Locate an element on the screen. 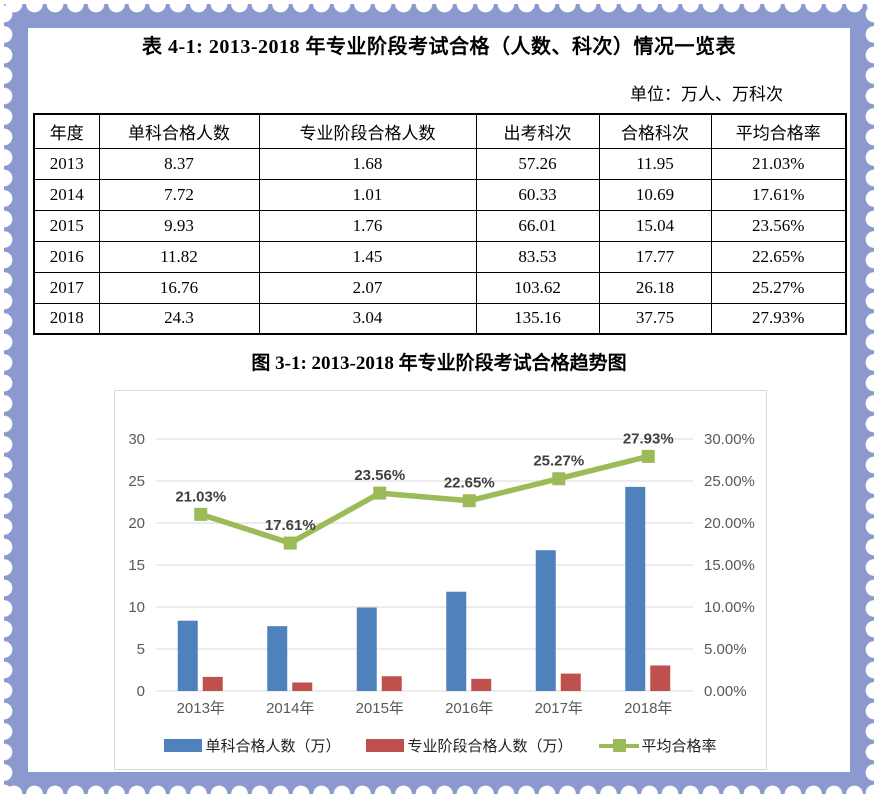 Image resolution: width=878 pixels, height=798 pixels. table-cell: 83.53 is located at coordinates (537, 256).